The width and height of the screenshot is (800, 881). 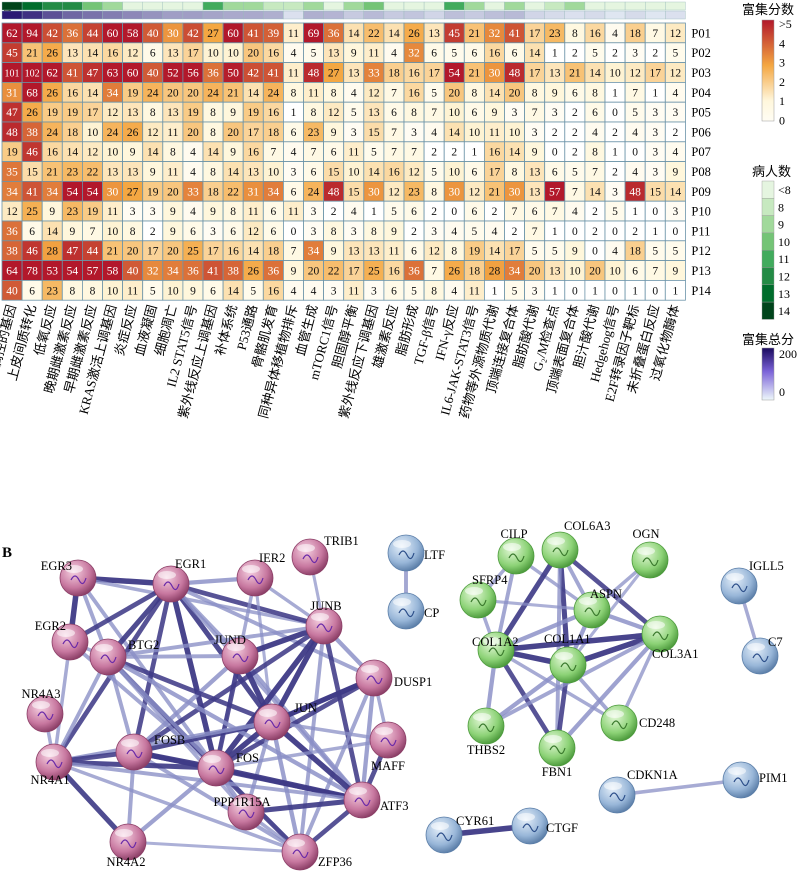 What do you see at coordinates (325, 606) in the screenshot?
I see `node-label: JUNB` at bounding box center [325, 606].